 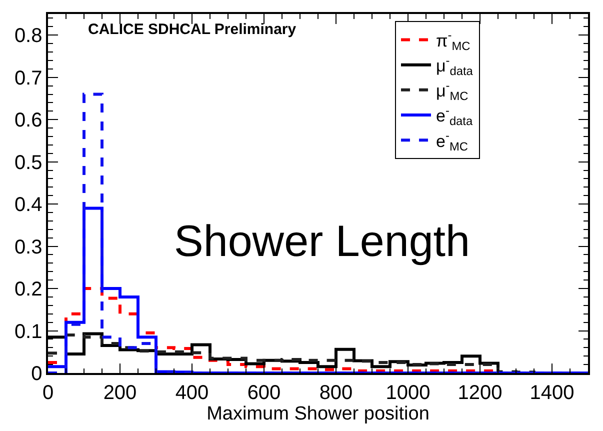 I want to click on y-tick-label: 0.8, so click(x=28, y=36).